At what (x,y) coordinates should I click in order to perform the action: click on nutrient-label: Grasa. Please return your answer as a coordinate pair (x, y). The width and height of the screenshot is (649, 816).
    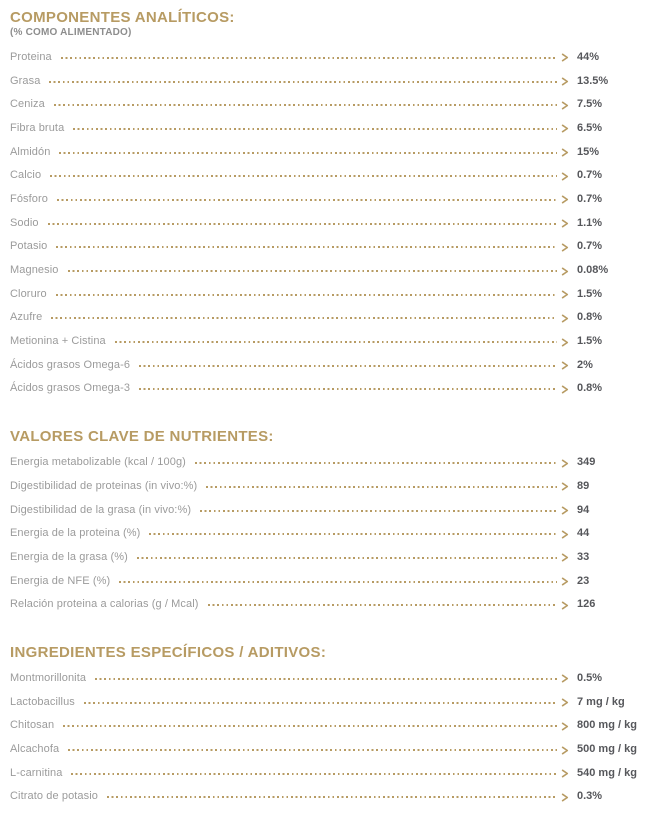
    Looking at the image, I should click on (25, 80).